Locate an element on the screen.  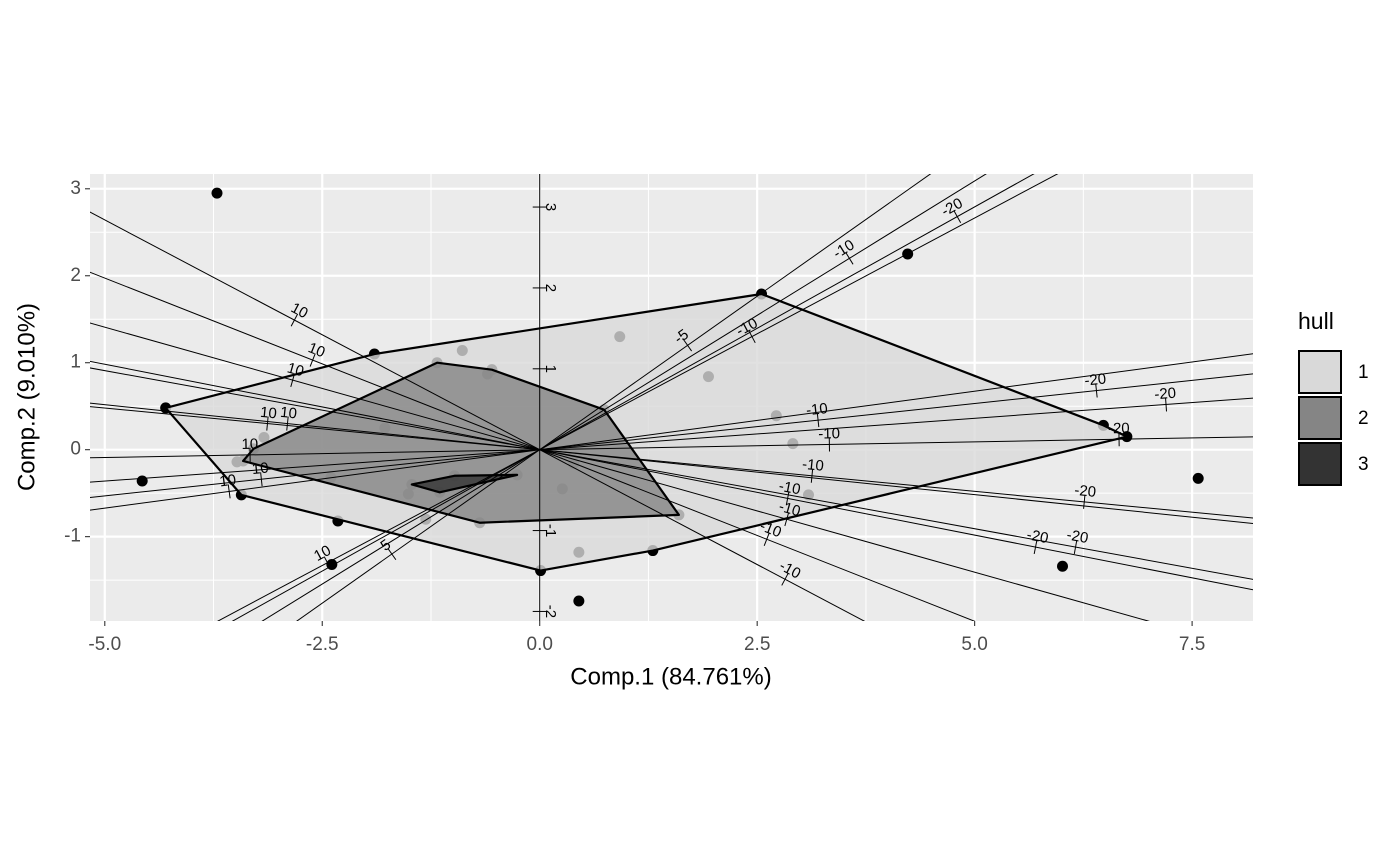
x-tick-label: -2.5 is located at coordinates (322, 644).